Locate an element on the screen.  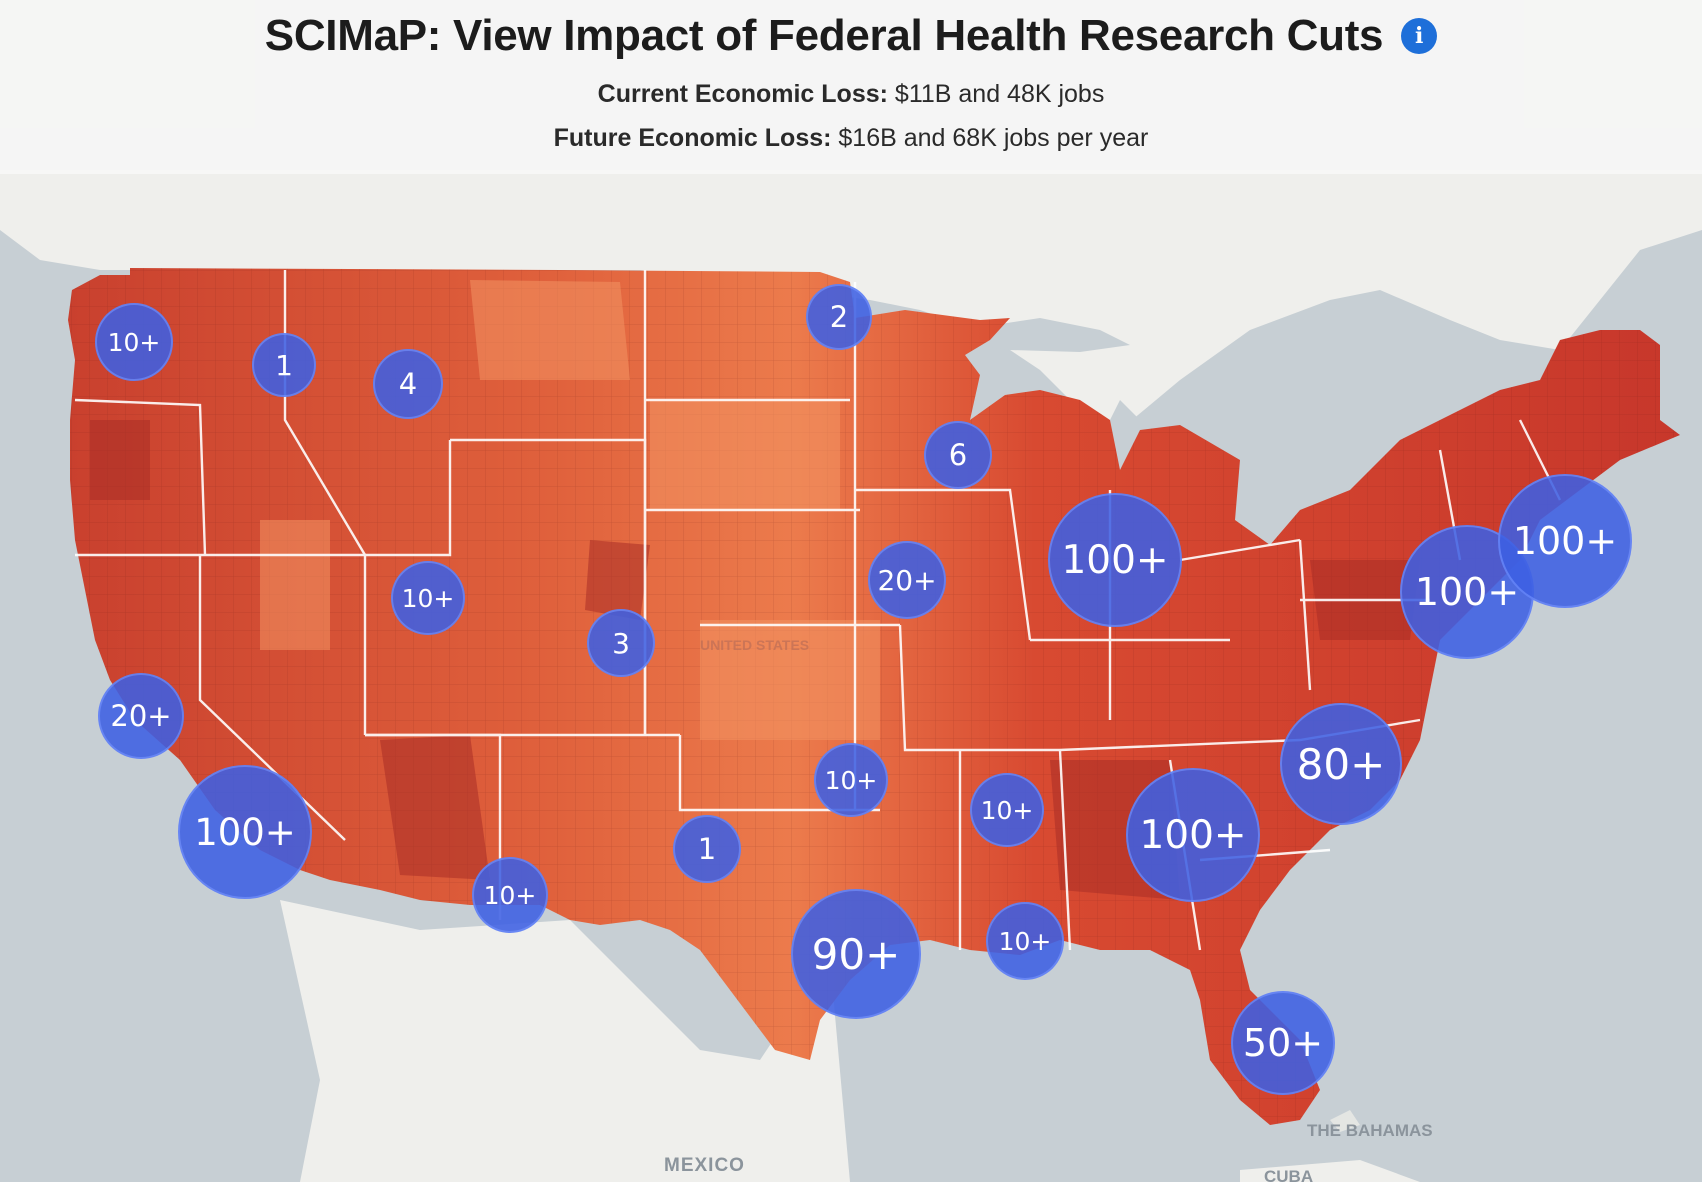
lake-superior is located at coordinates (1045, 335).